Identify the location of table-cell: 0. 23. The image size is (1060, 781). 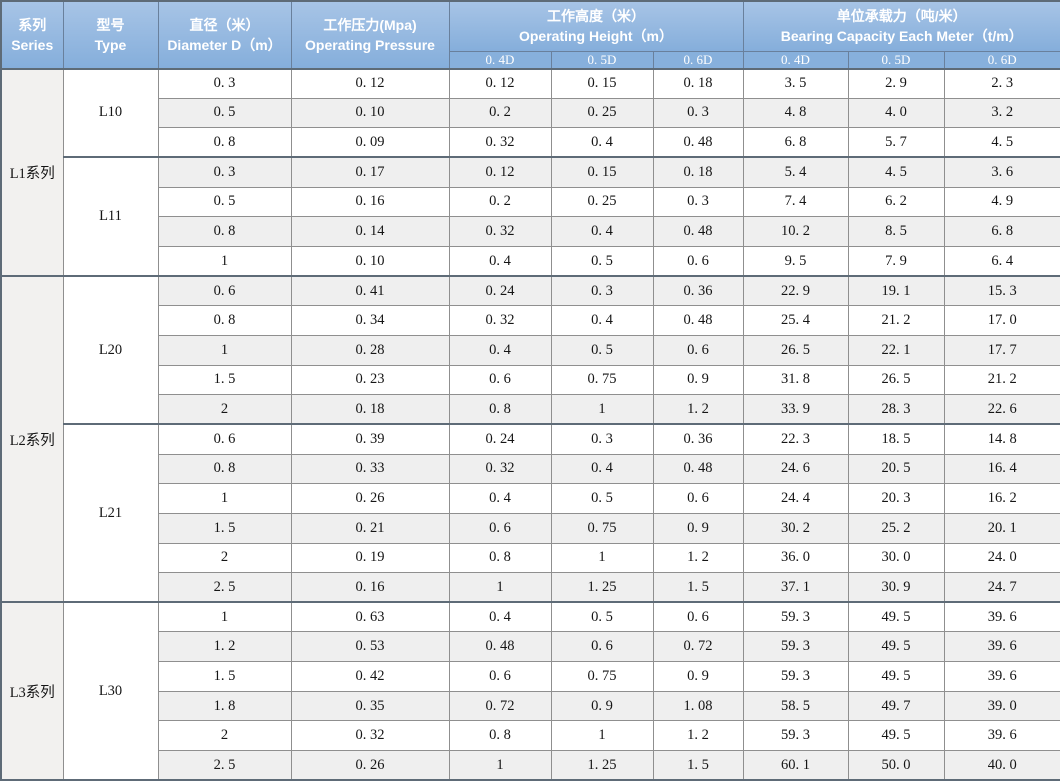
(370, 380).